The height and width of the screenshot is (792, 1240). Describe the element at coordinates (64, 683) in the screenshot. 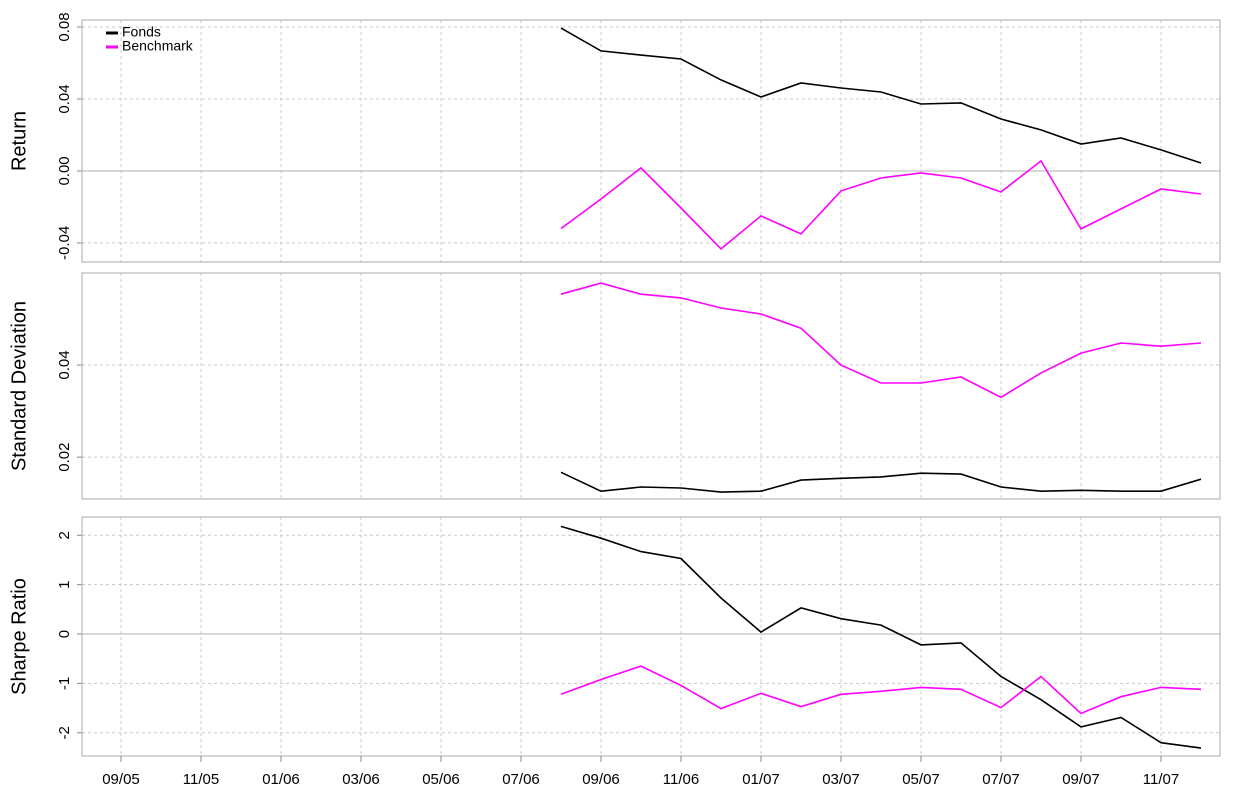

I see `y-tick-label: -1` at that location.